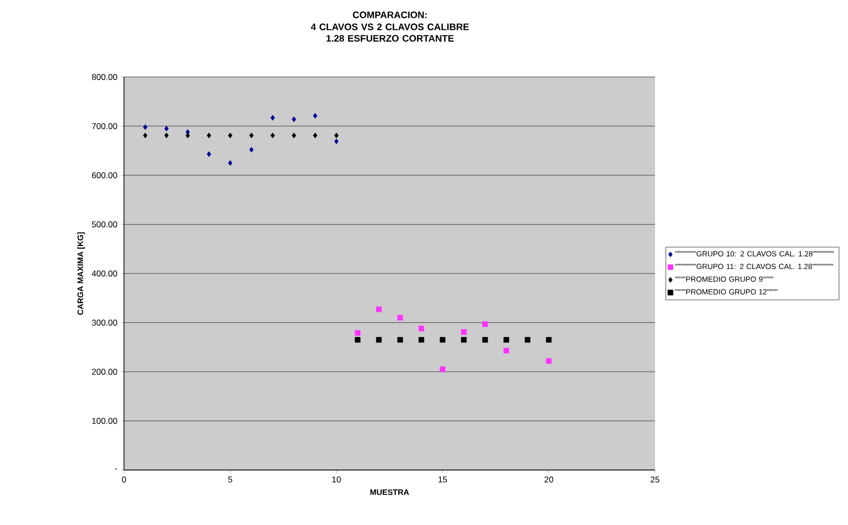  Describe the element at coordinates (105, 323) in the screenshot. I see `y-tick-label: 300.00` at that location.